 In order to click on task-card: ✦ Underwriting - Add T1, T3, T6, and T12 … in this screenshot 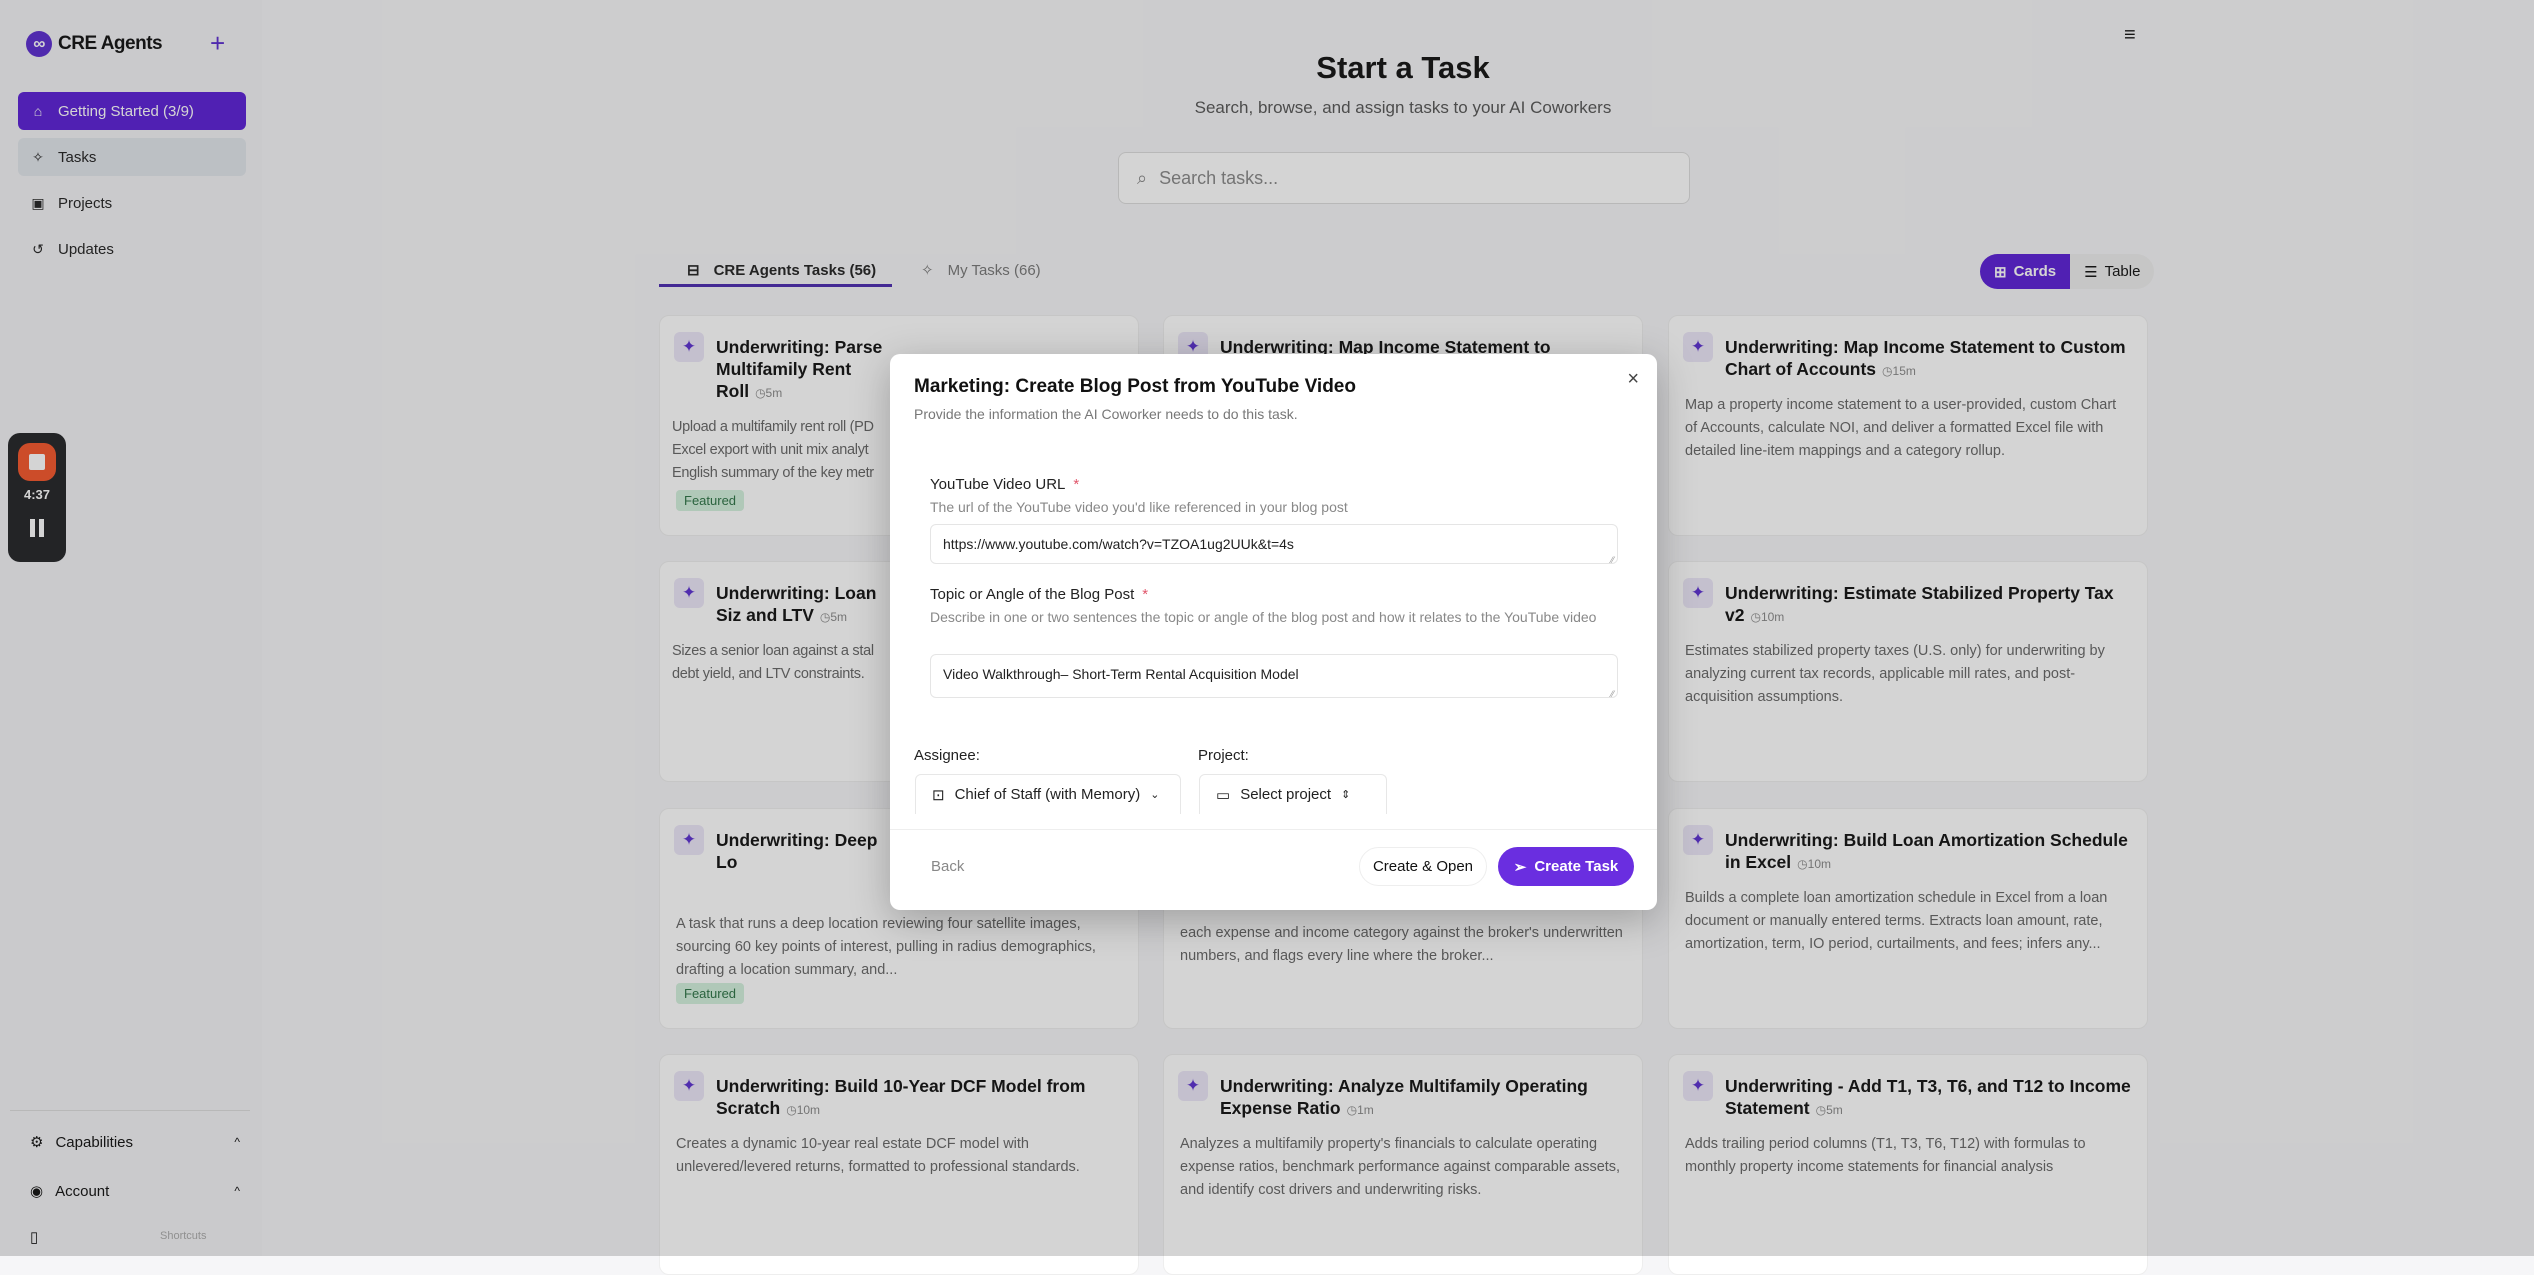, I will do `click(1908, 1164)`.